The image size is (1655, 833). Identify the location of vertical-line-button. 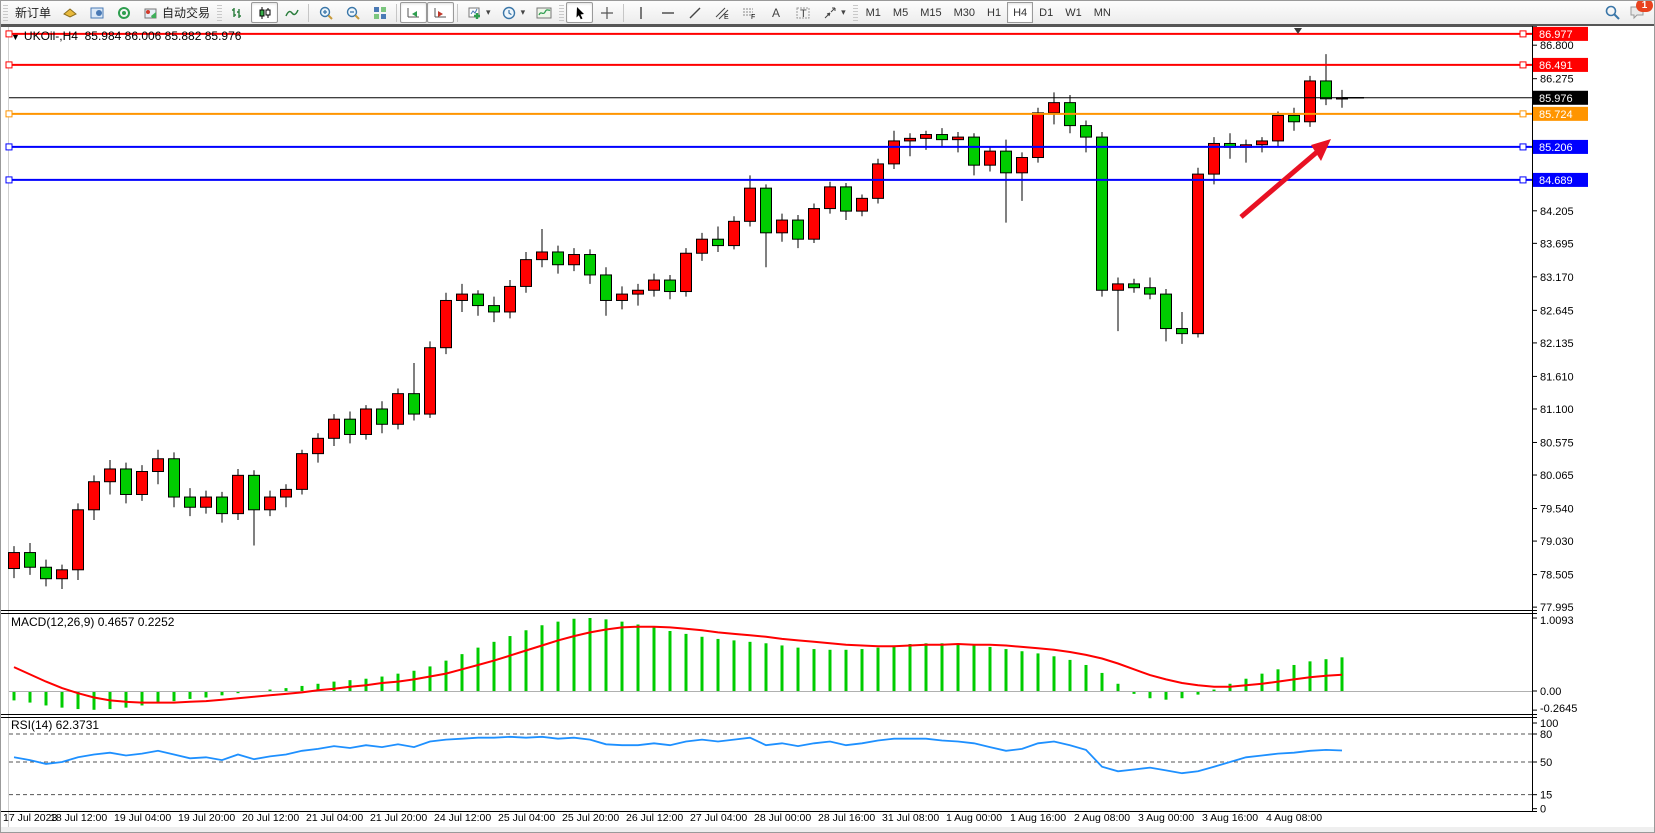
(640, 12).